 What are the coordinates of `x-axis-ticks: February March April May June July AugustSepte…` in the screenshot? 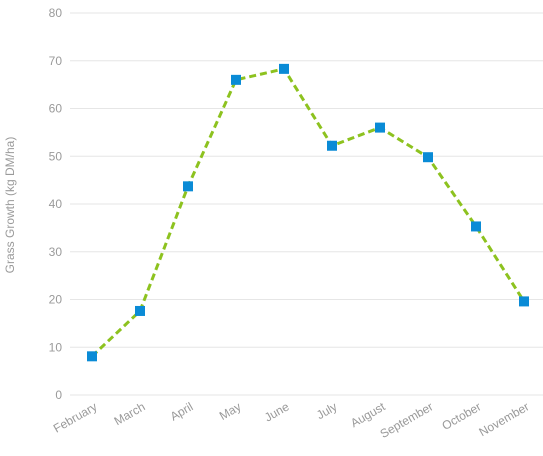 It's located at (291, 420).